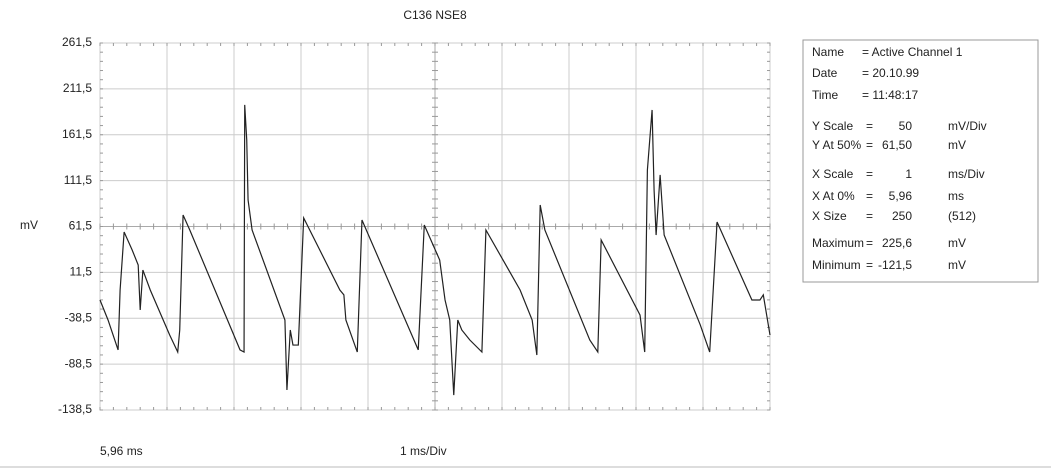 This screenshot has height=469, width=1051. I want to click on info-value: = Active Channel 1, so click(912, 52).